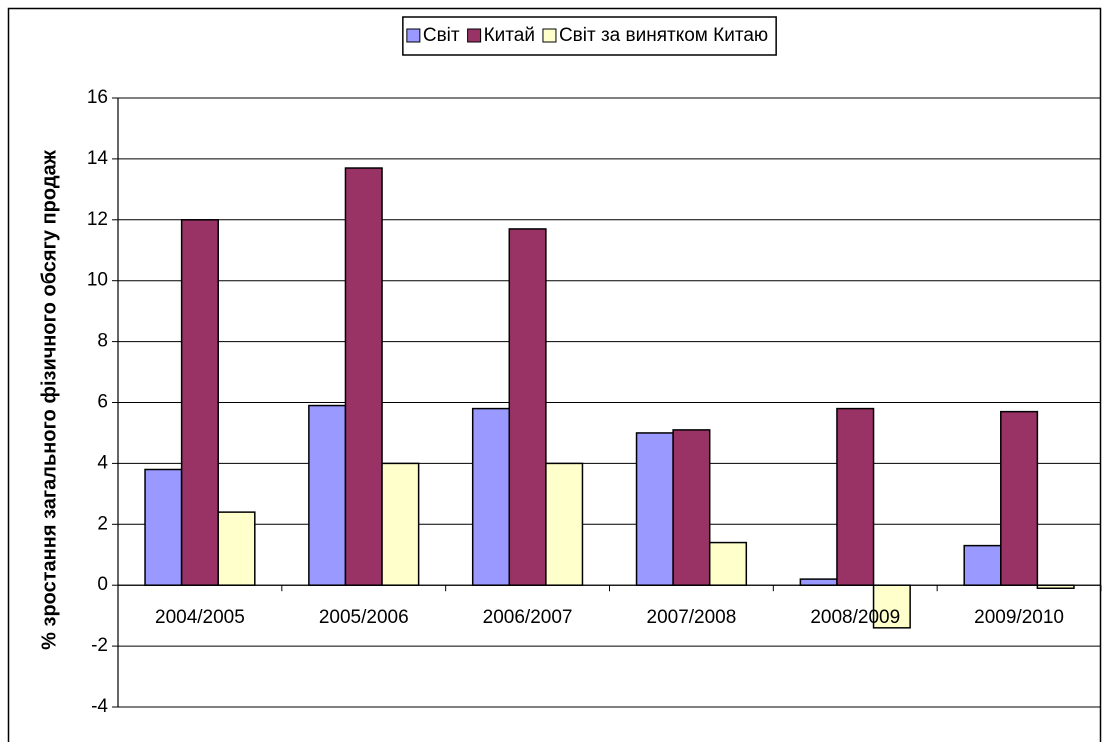 Image resolution: width=1109 pixels, height=742 pixels. What do you see at coordinates (200, 617) in the screenshot?
I see `x-tick-label: 2004/2005` at bounding box center [200, 617].